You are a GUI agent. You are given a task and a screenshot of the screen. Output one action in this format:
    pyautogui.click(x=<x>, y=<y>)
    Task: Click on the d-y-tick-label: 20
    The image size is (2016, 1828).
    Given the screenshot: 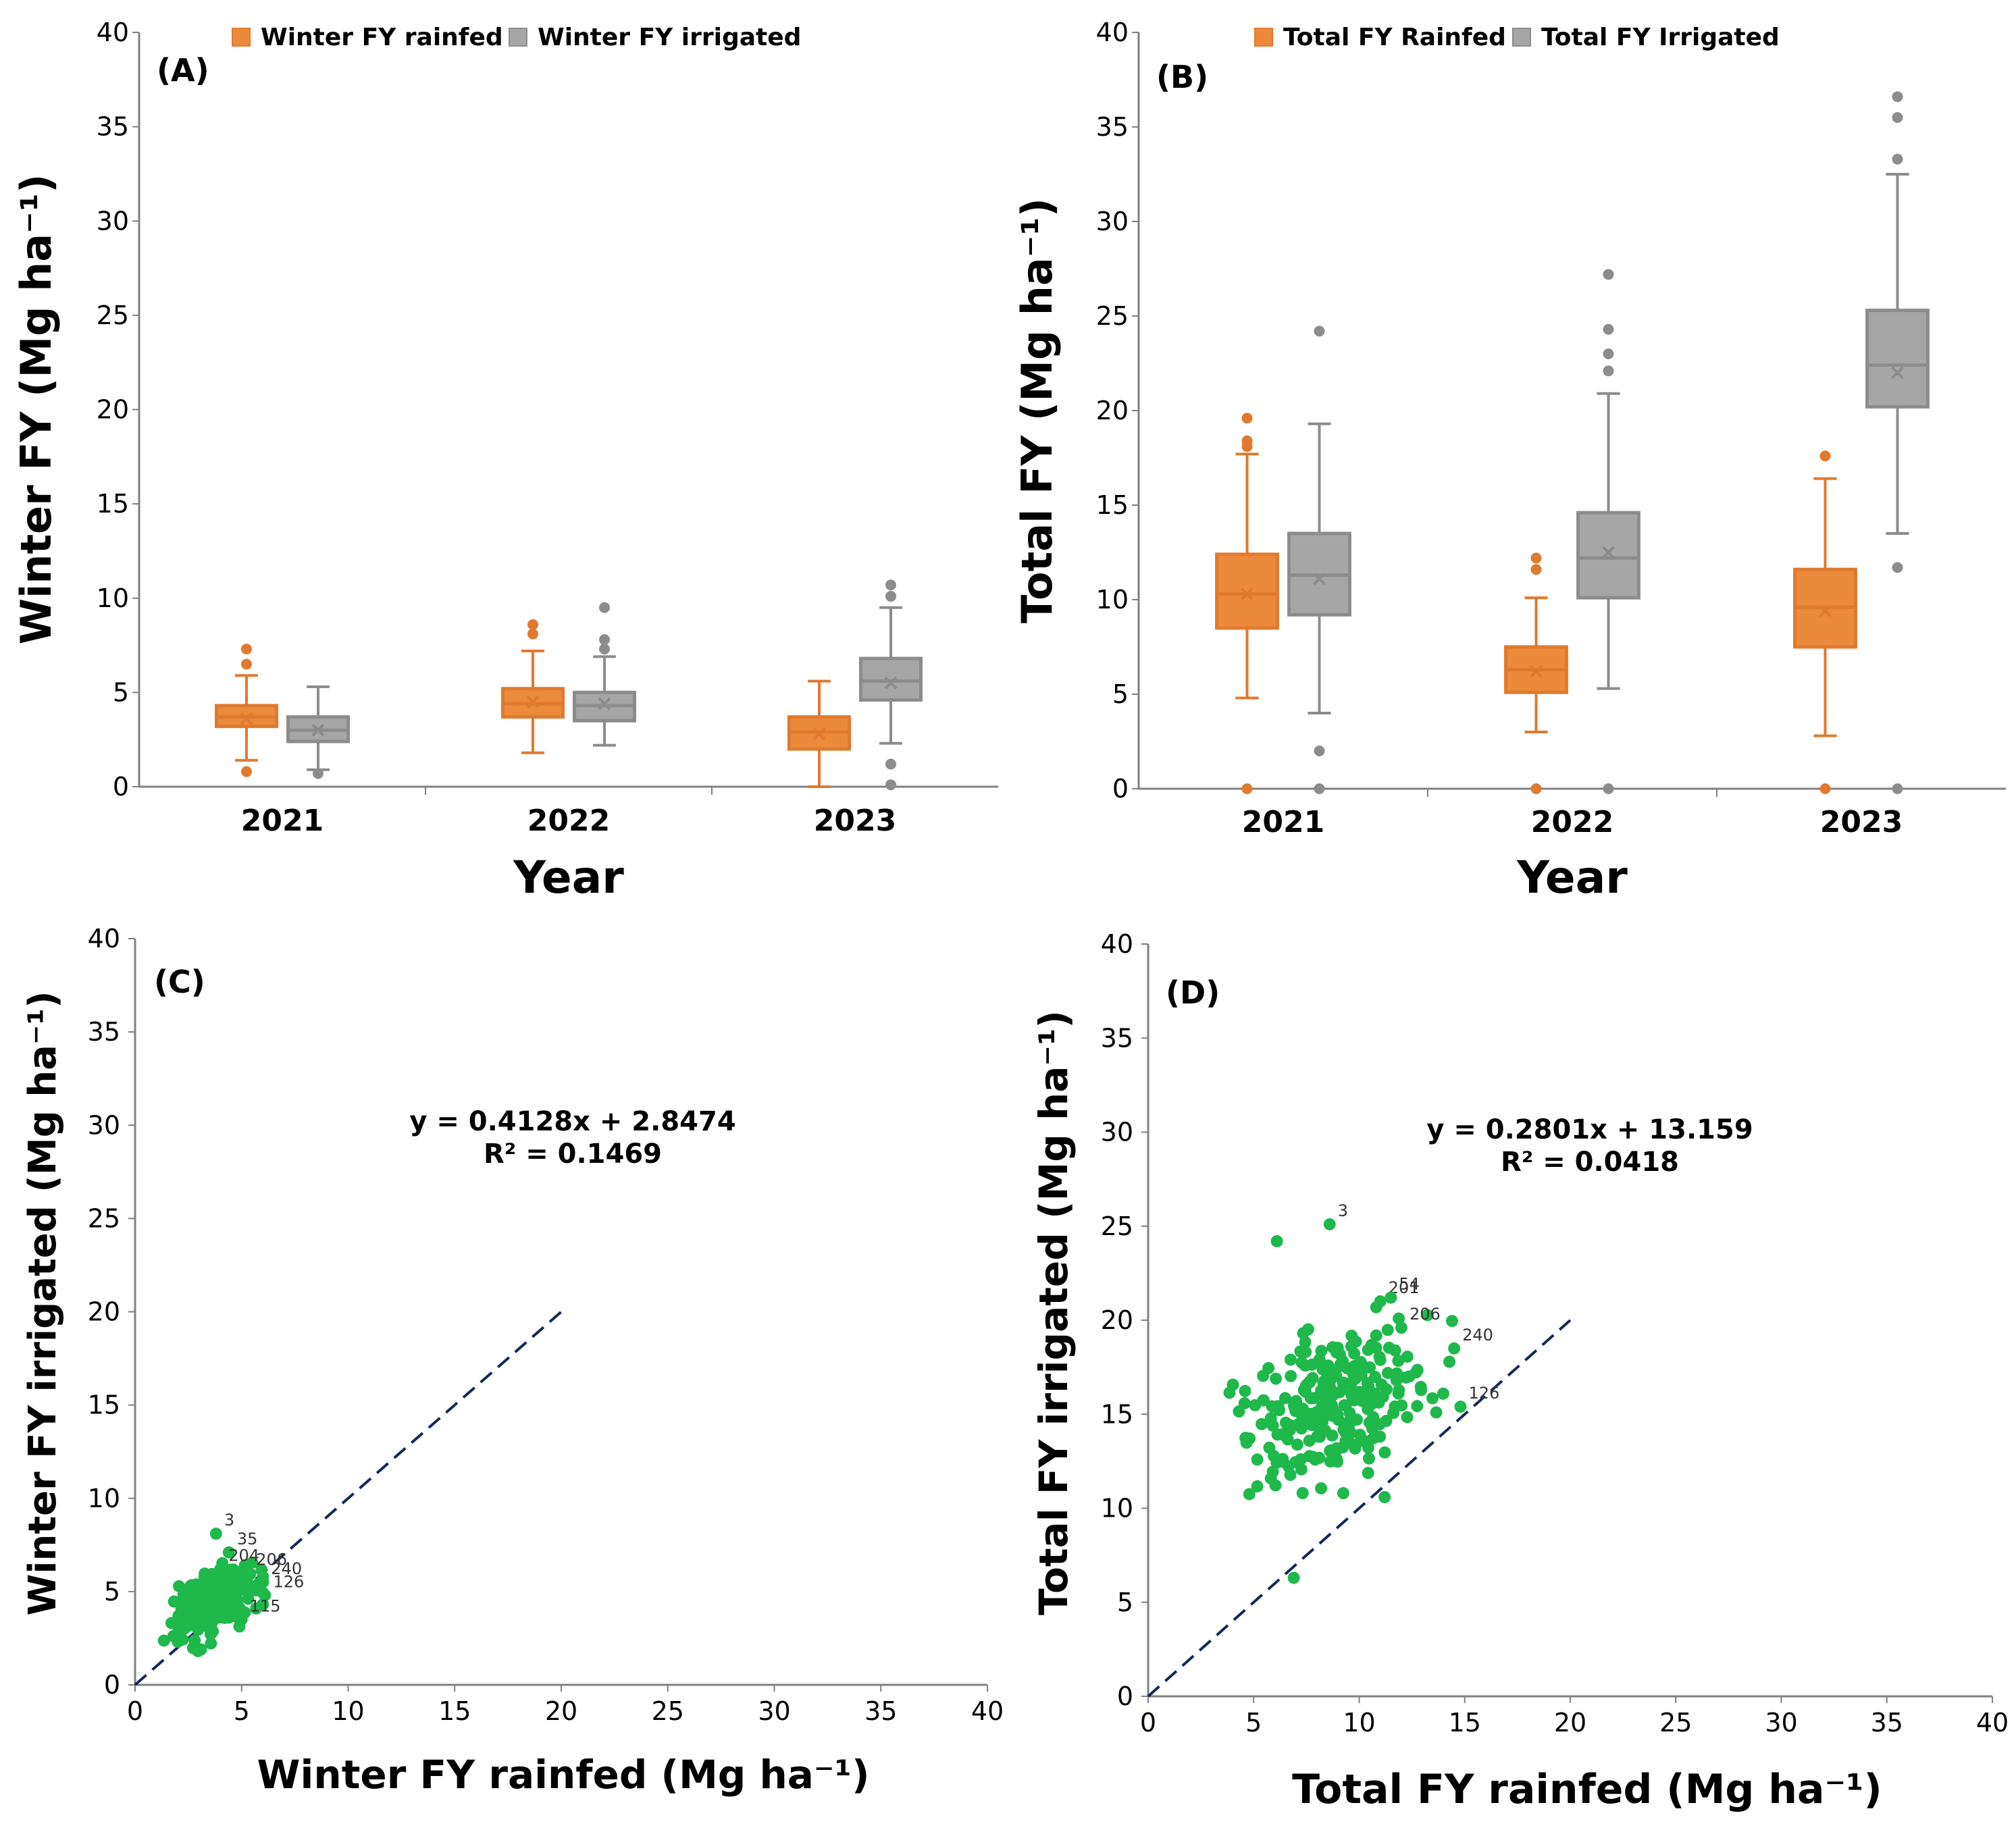 What is the action you would take?
    pyautogui.click(x=1117, y=1320)
    